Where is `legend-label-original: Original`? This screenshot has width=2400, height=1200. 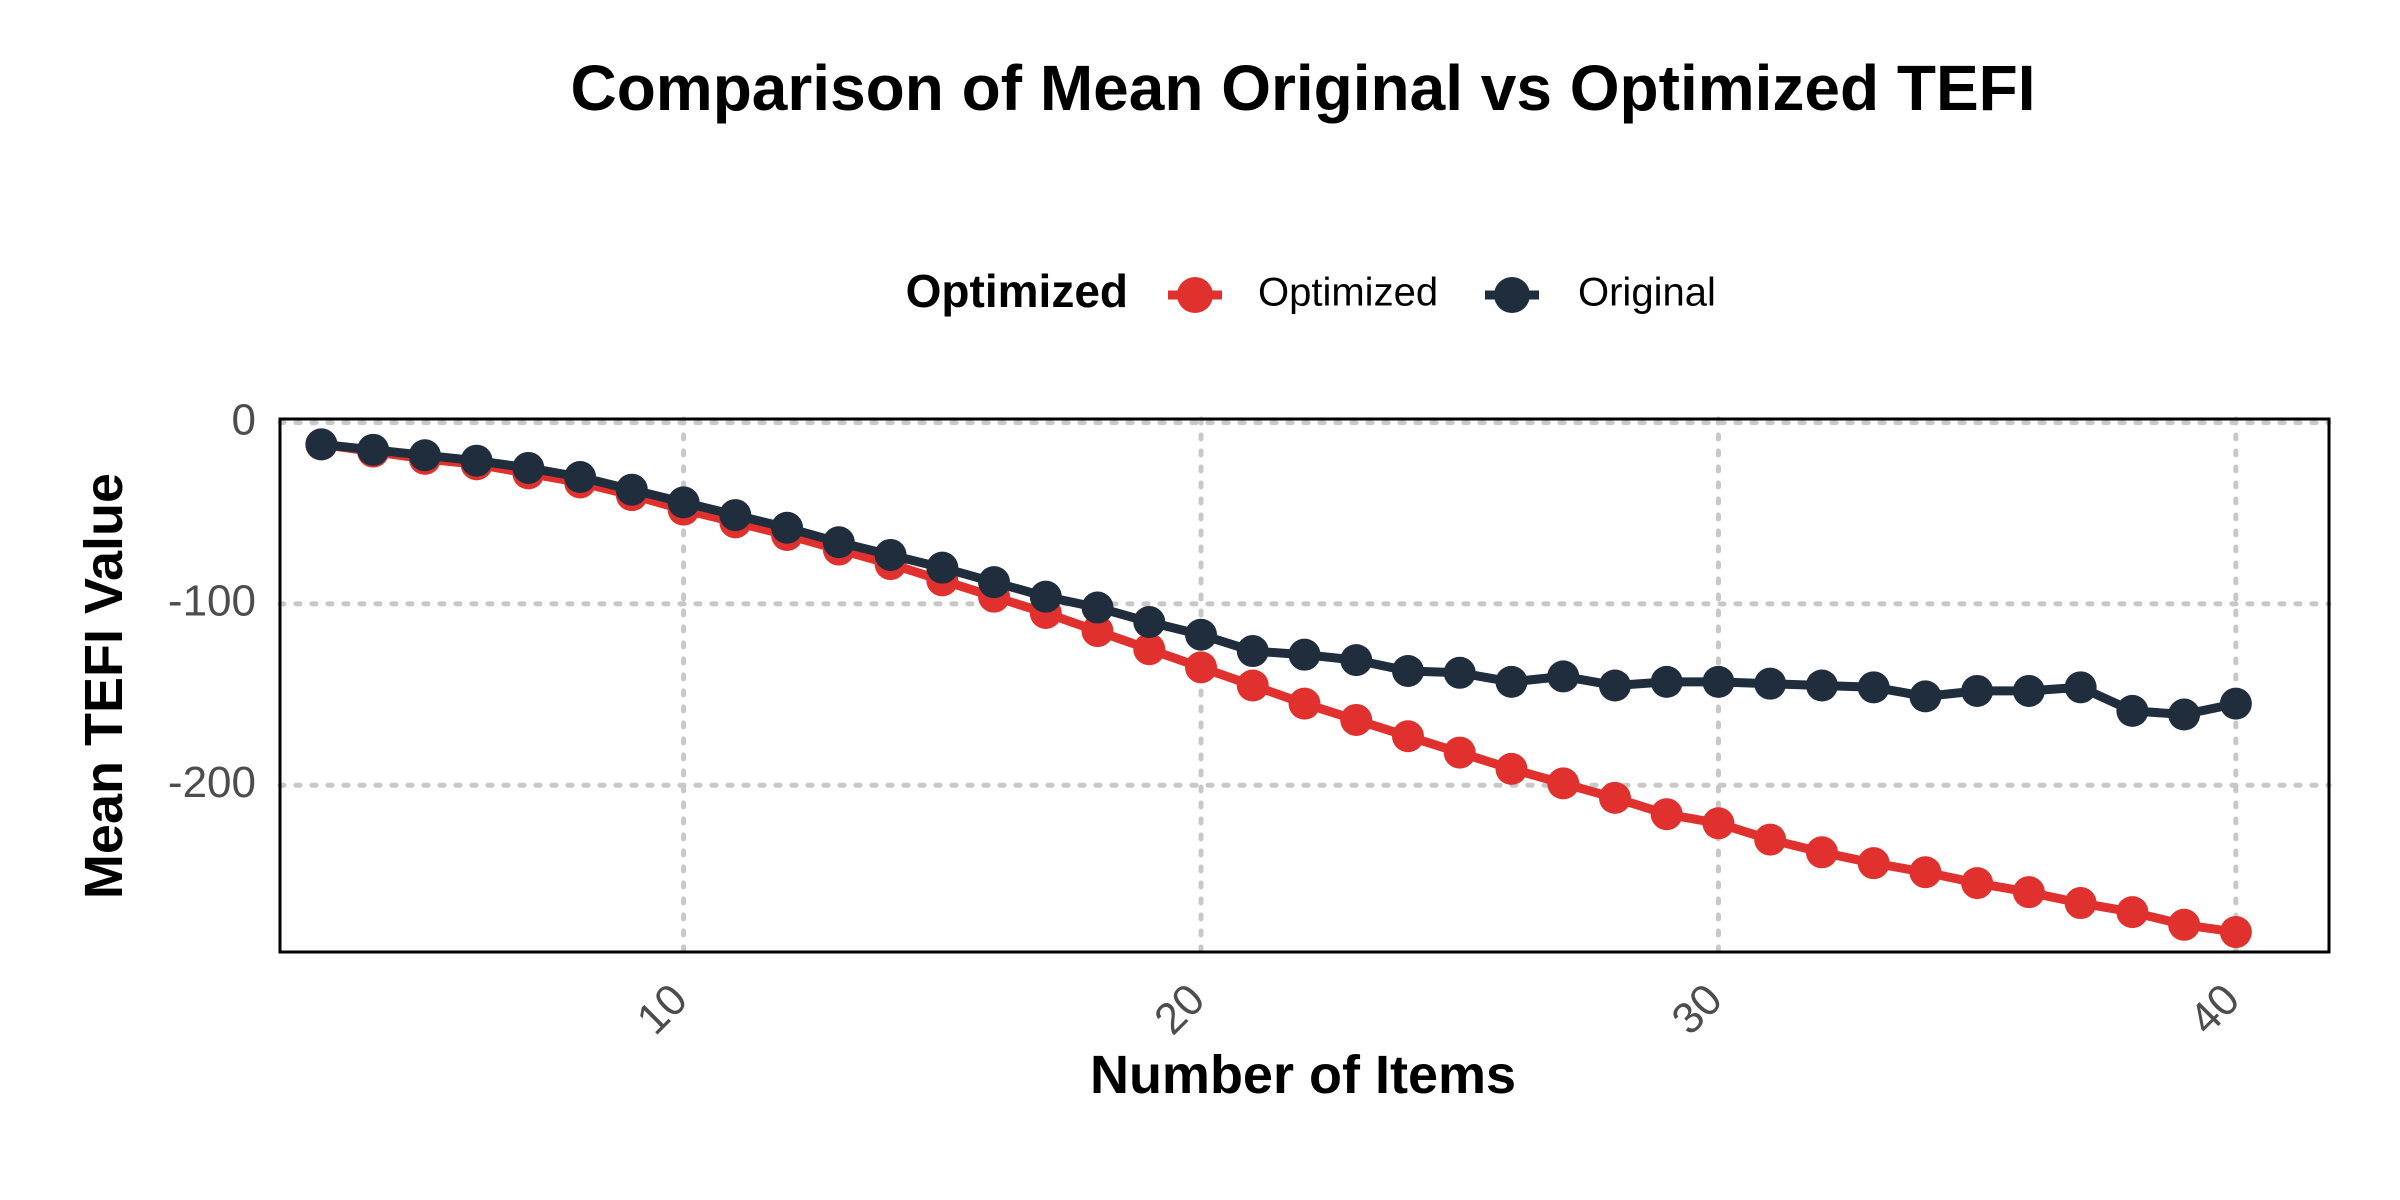 legend-label-original: Original is located at coordinates (1647, 293).